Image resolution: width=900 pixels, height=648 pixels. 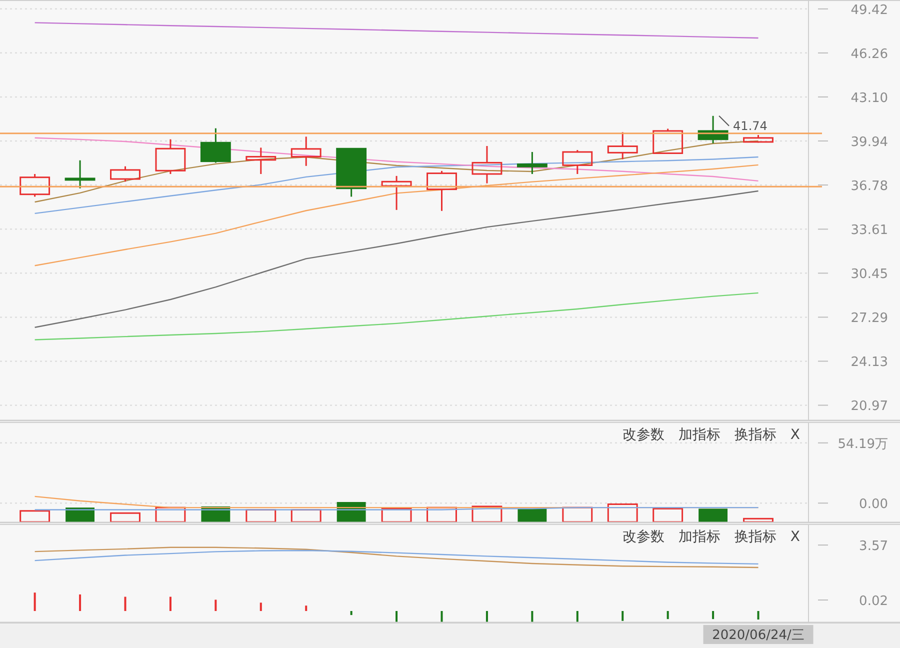 What do you see at coordinates (869, 10) in the screenshot?
I see `y-tick-label: 49.42` at bounding box center [869, 10].